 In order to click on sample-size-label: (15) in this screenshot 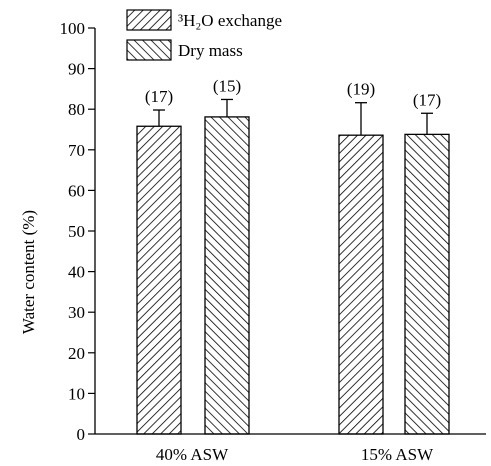, I will do `click(227, 85)`.